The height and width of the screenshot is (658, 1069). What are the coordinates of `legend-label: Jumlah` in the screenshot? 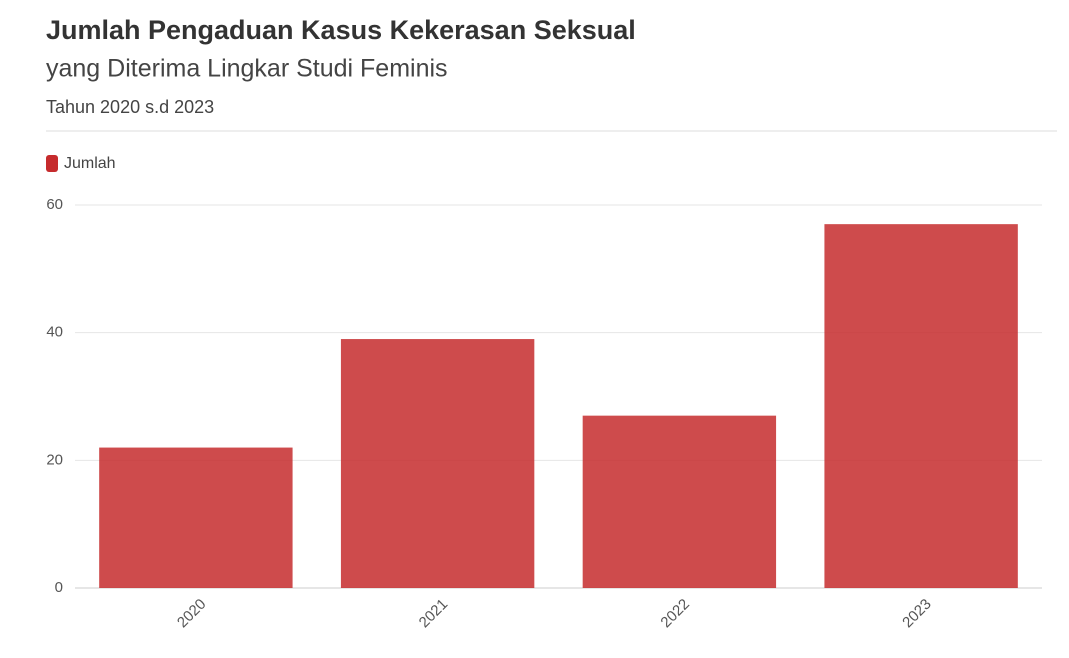 It's located at (90, 163).